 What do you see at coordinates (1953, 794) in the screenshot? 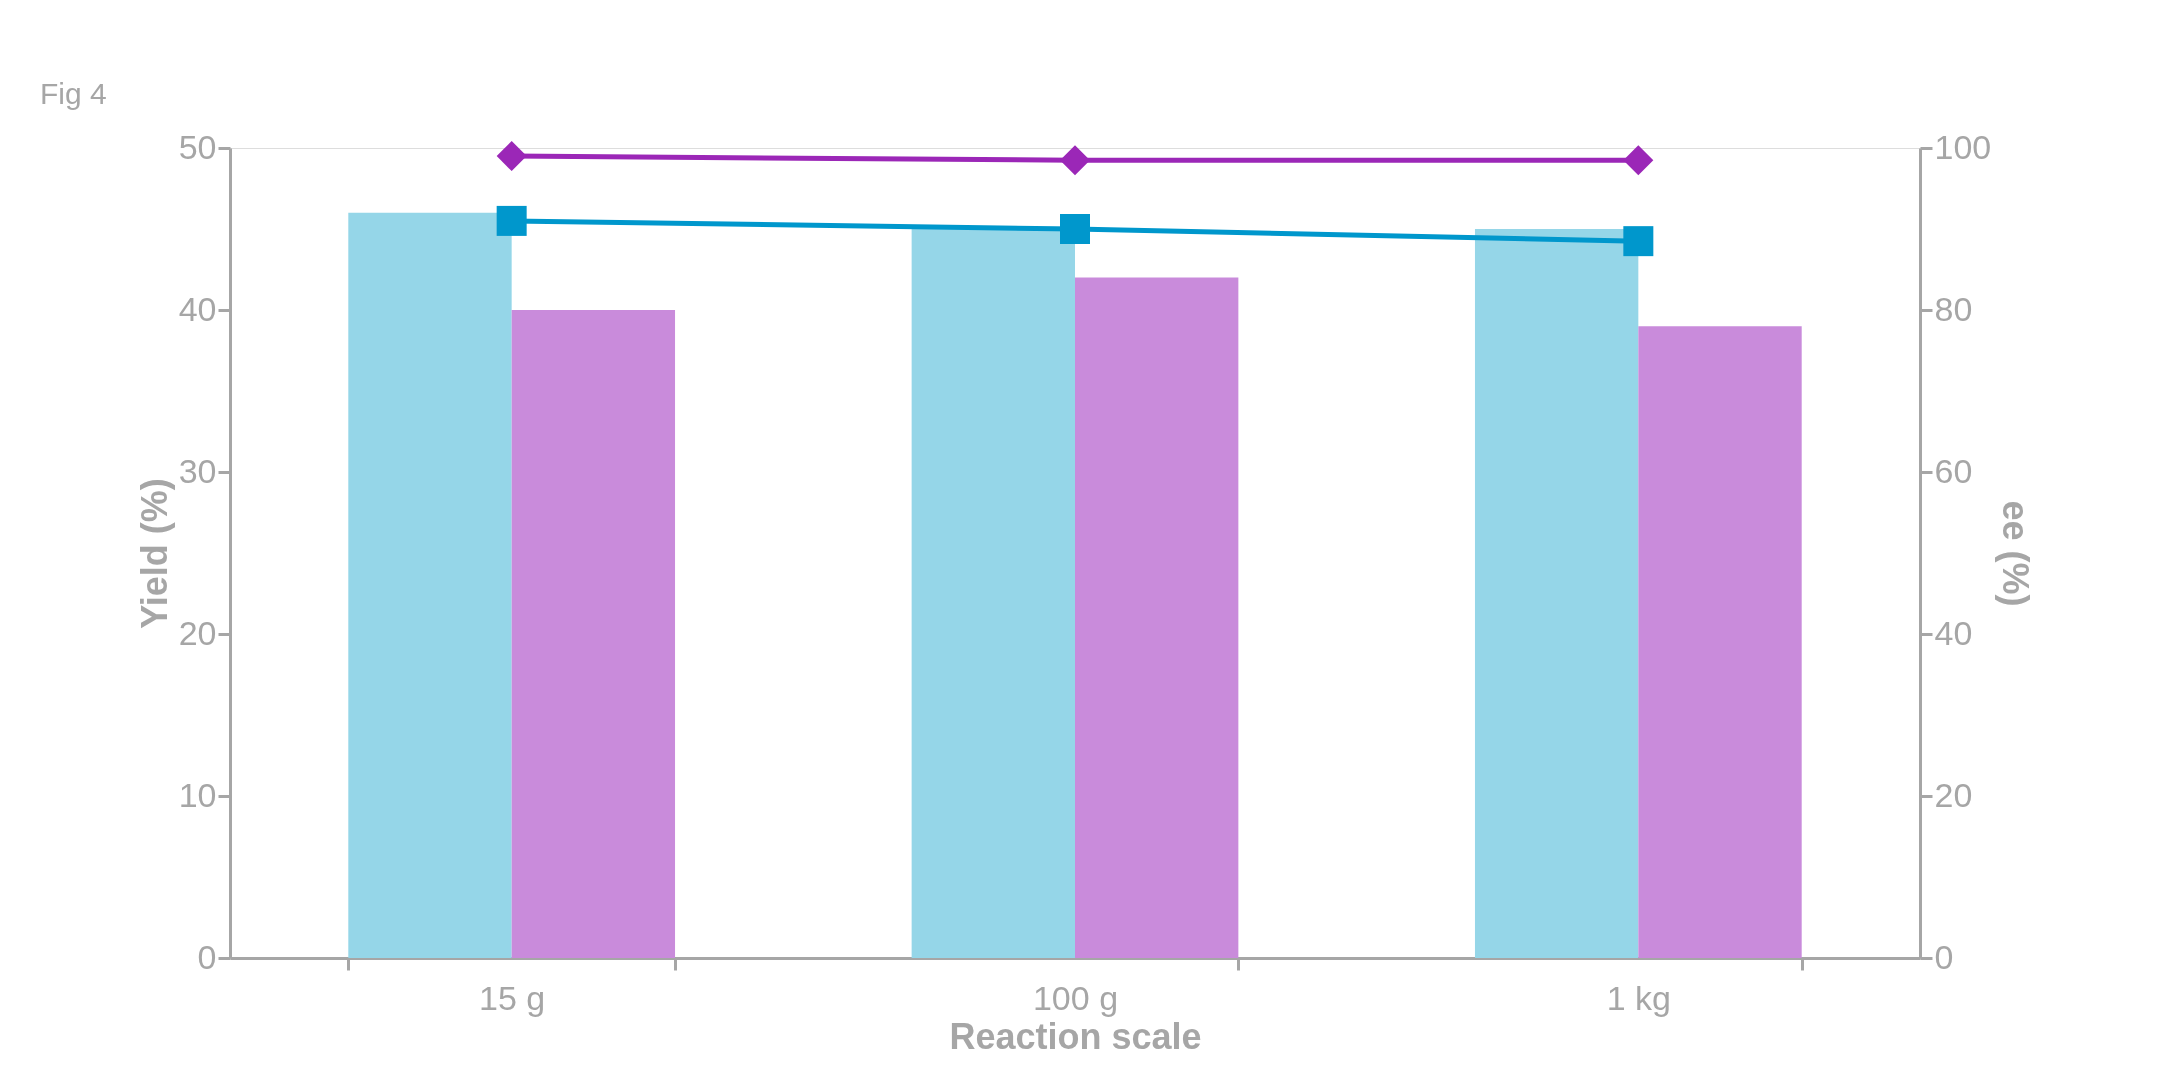
I see `y2-tick-label: 20` at bounding box center [1953, 794].